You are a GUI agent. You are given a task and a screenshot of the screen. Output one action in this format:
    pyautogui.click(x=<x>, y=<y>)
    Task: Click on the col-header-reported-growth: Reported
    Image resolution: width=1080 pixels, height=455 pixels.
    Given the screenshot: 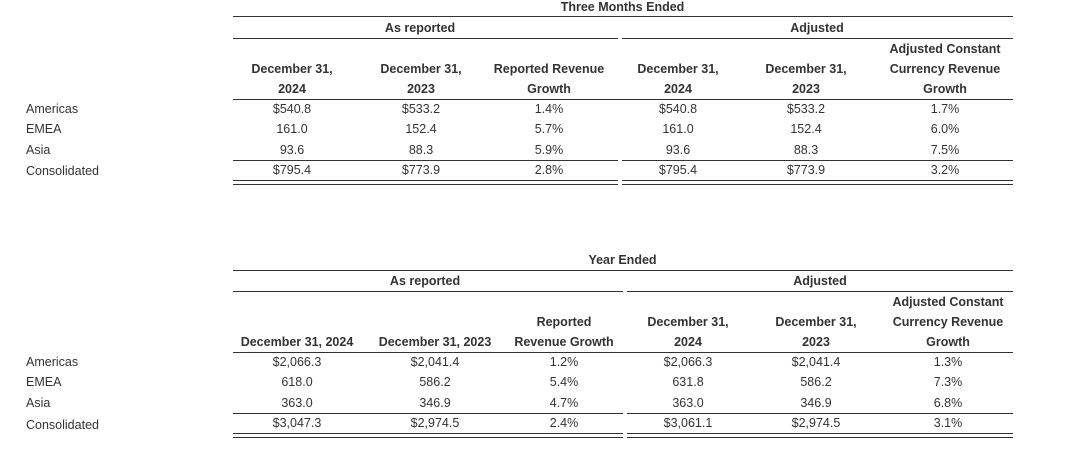 What is the action you would take?
    pyautogui.click(x=564, y=322)
    